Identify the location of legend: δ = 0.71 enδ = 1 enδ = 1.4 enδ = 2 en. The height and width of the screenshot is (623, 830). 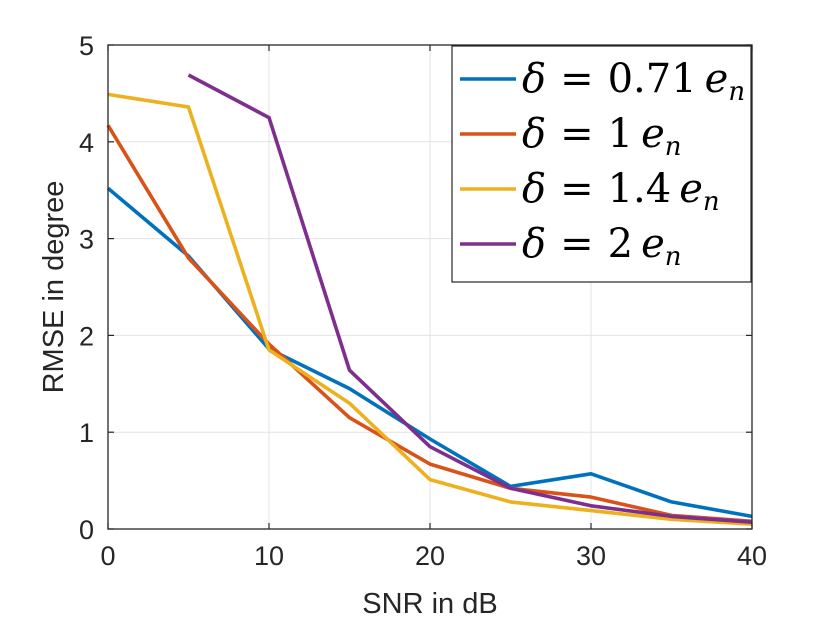
(601, 164).